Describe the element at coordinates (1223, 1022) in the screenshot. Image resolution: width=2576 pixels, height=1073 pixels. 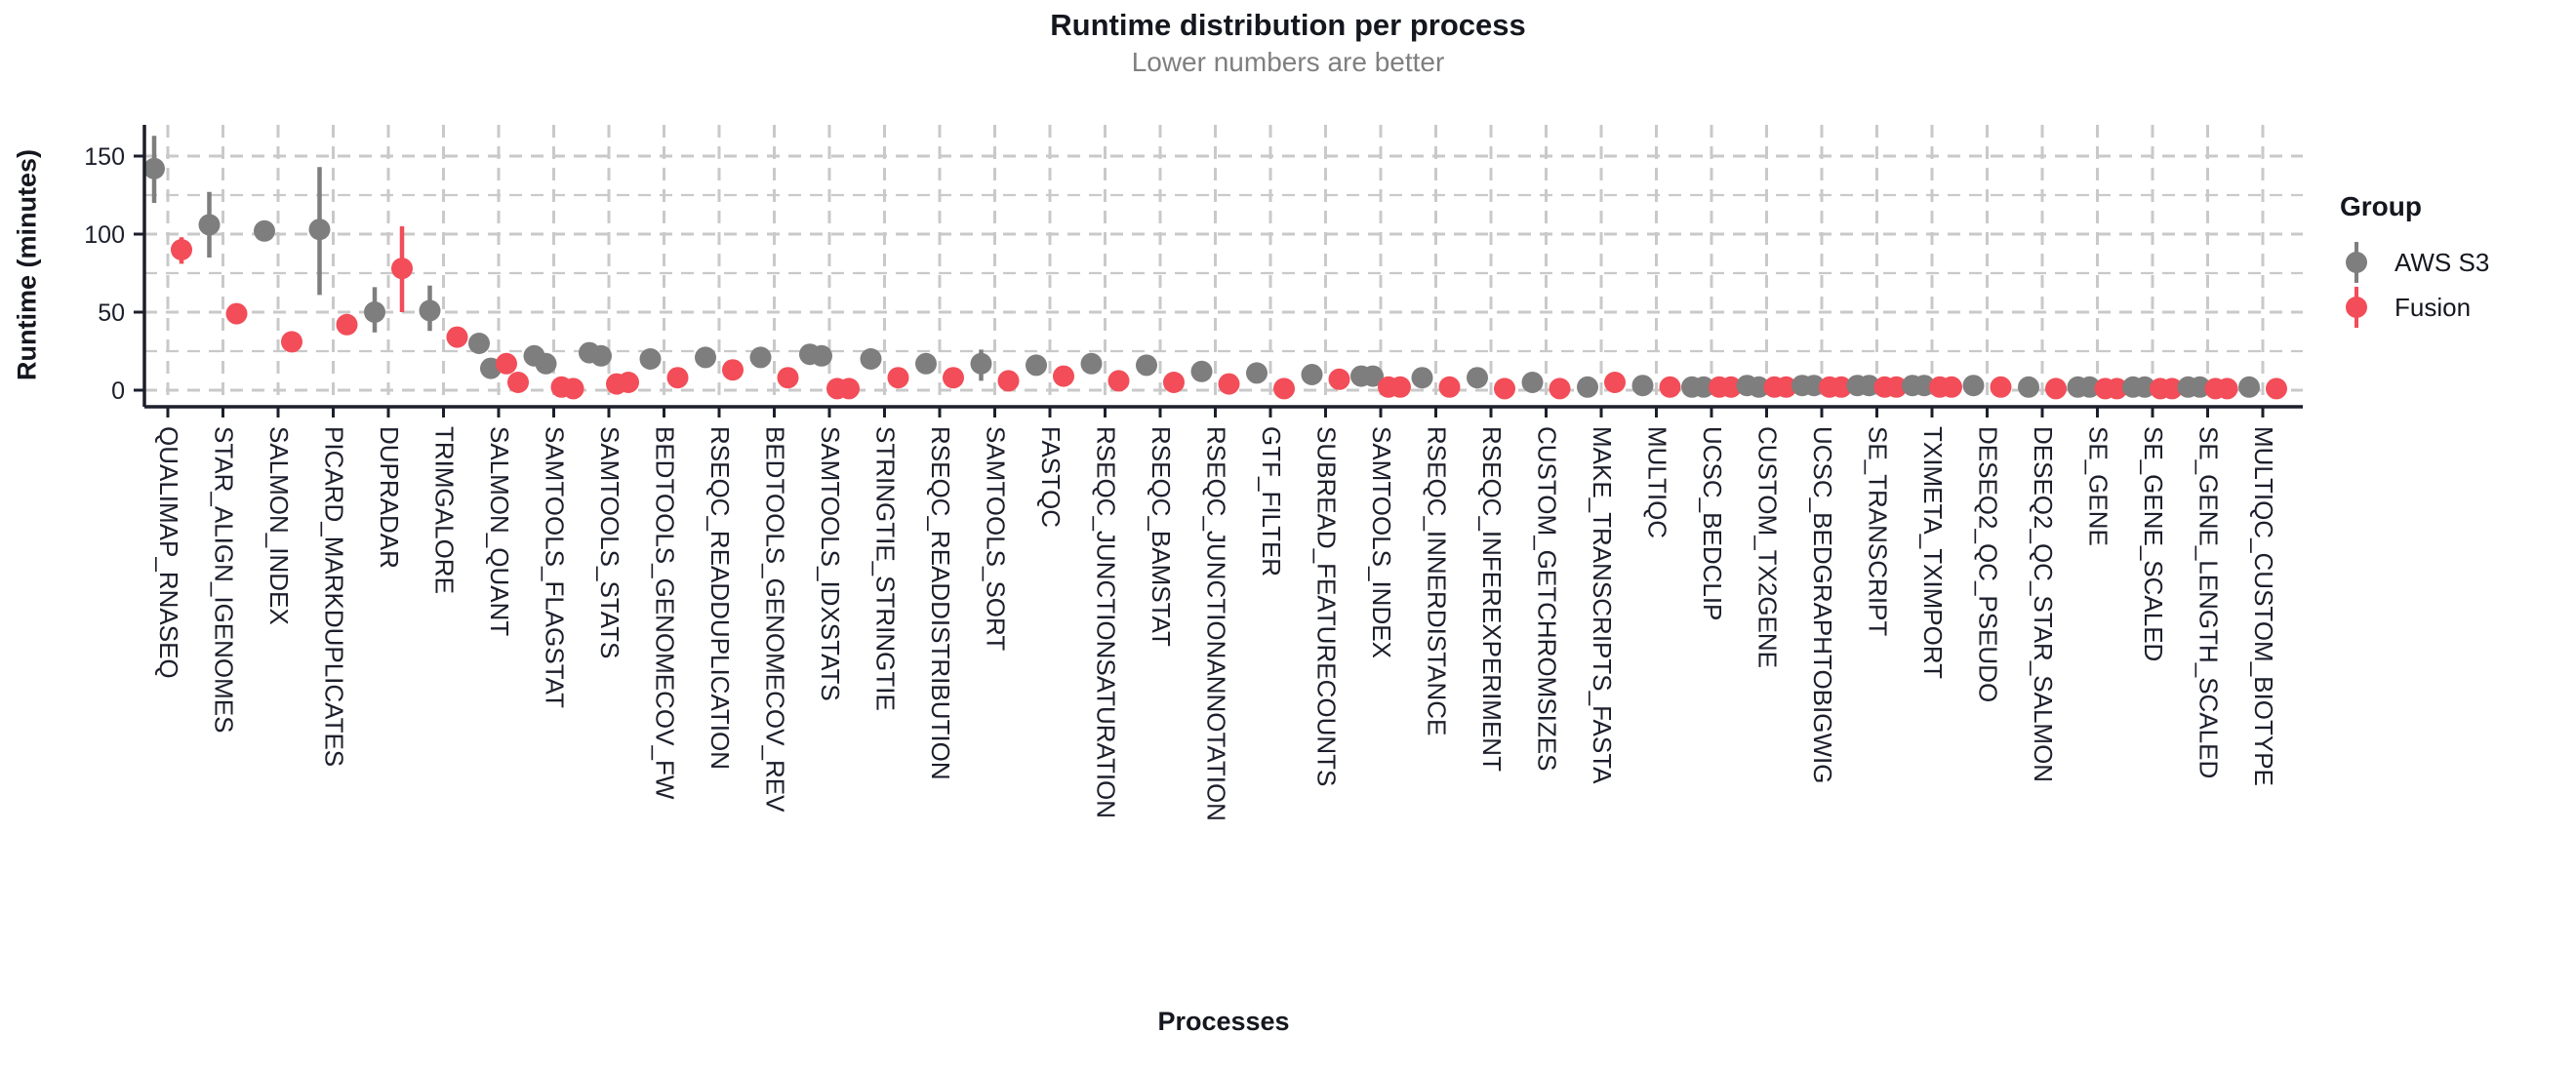
I see `x-axis-title: Processes` at that location.